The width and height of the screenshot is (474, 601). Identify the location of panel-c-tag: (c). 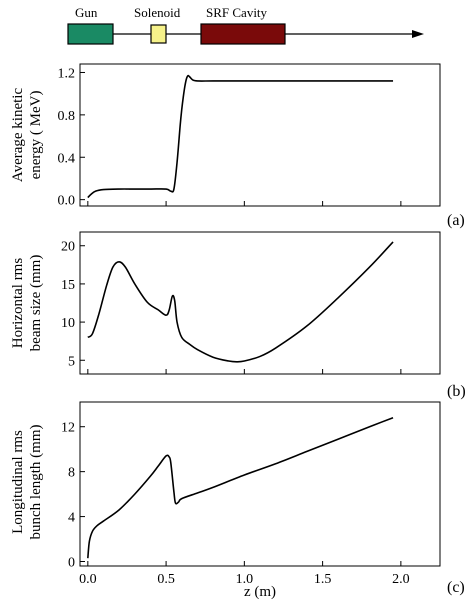
(456, 587).